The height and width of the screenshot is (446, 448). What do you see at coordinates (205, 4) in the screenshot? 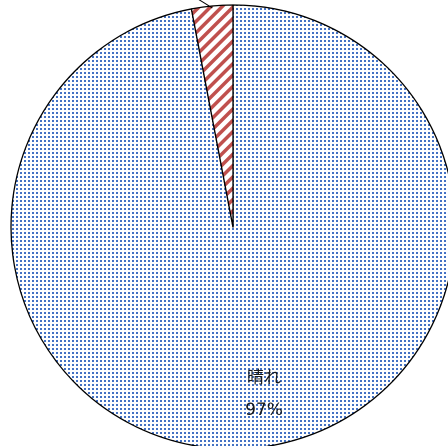
I see `leader-line` at bounding box center [205, 4].